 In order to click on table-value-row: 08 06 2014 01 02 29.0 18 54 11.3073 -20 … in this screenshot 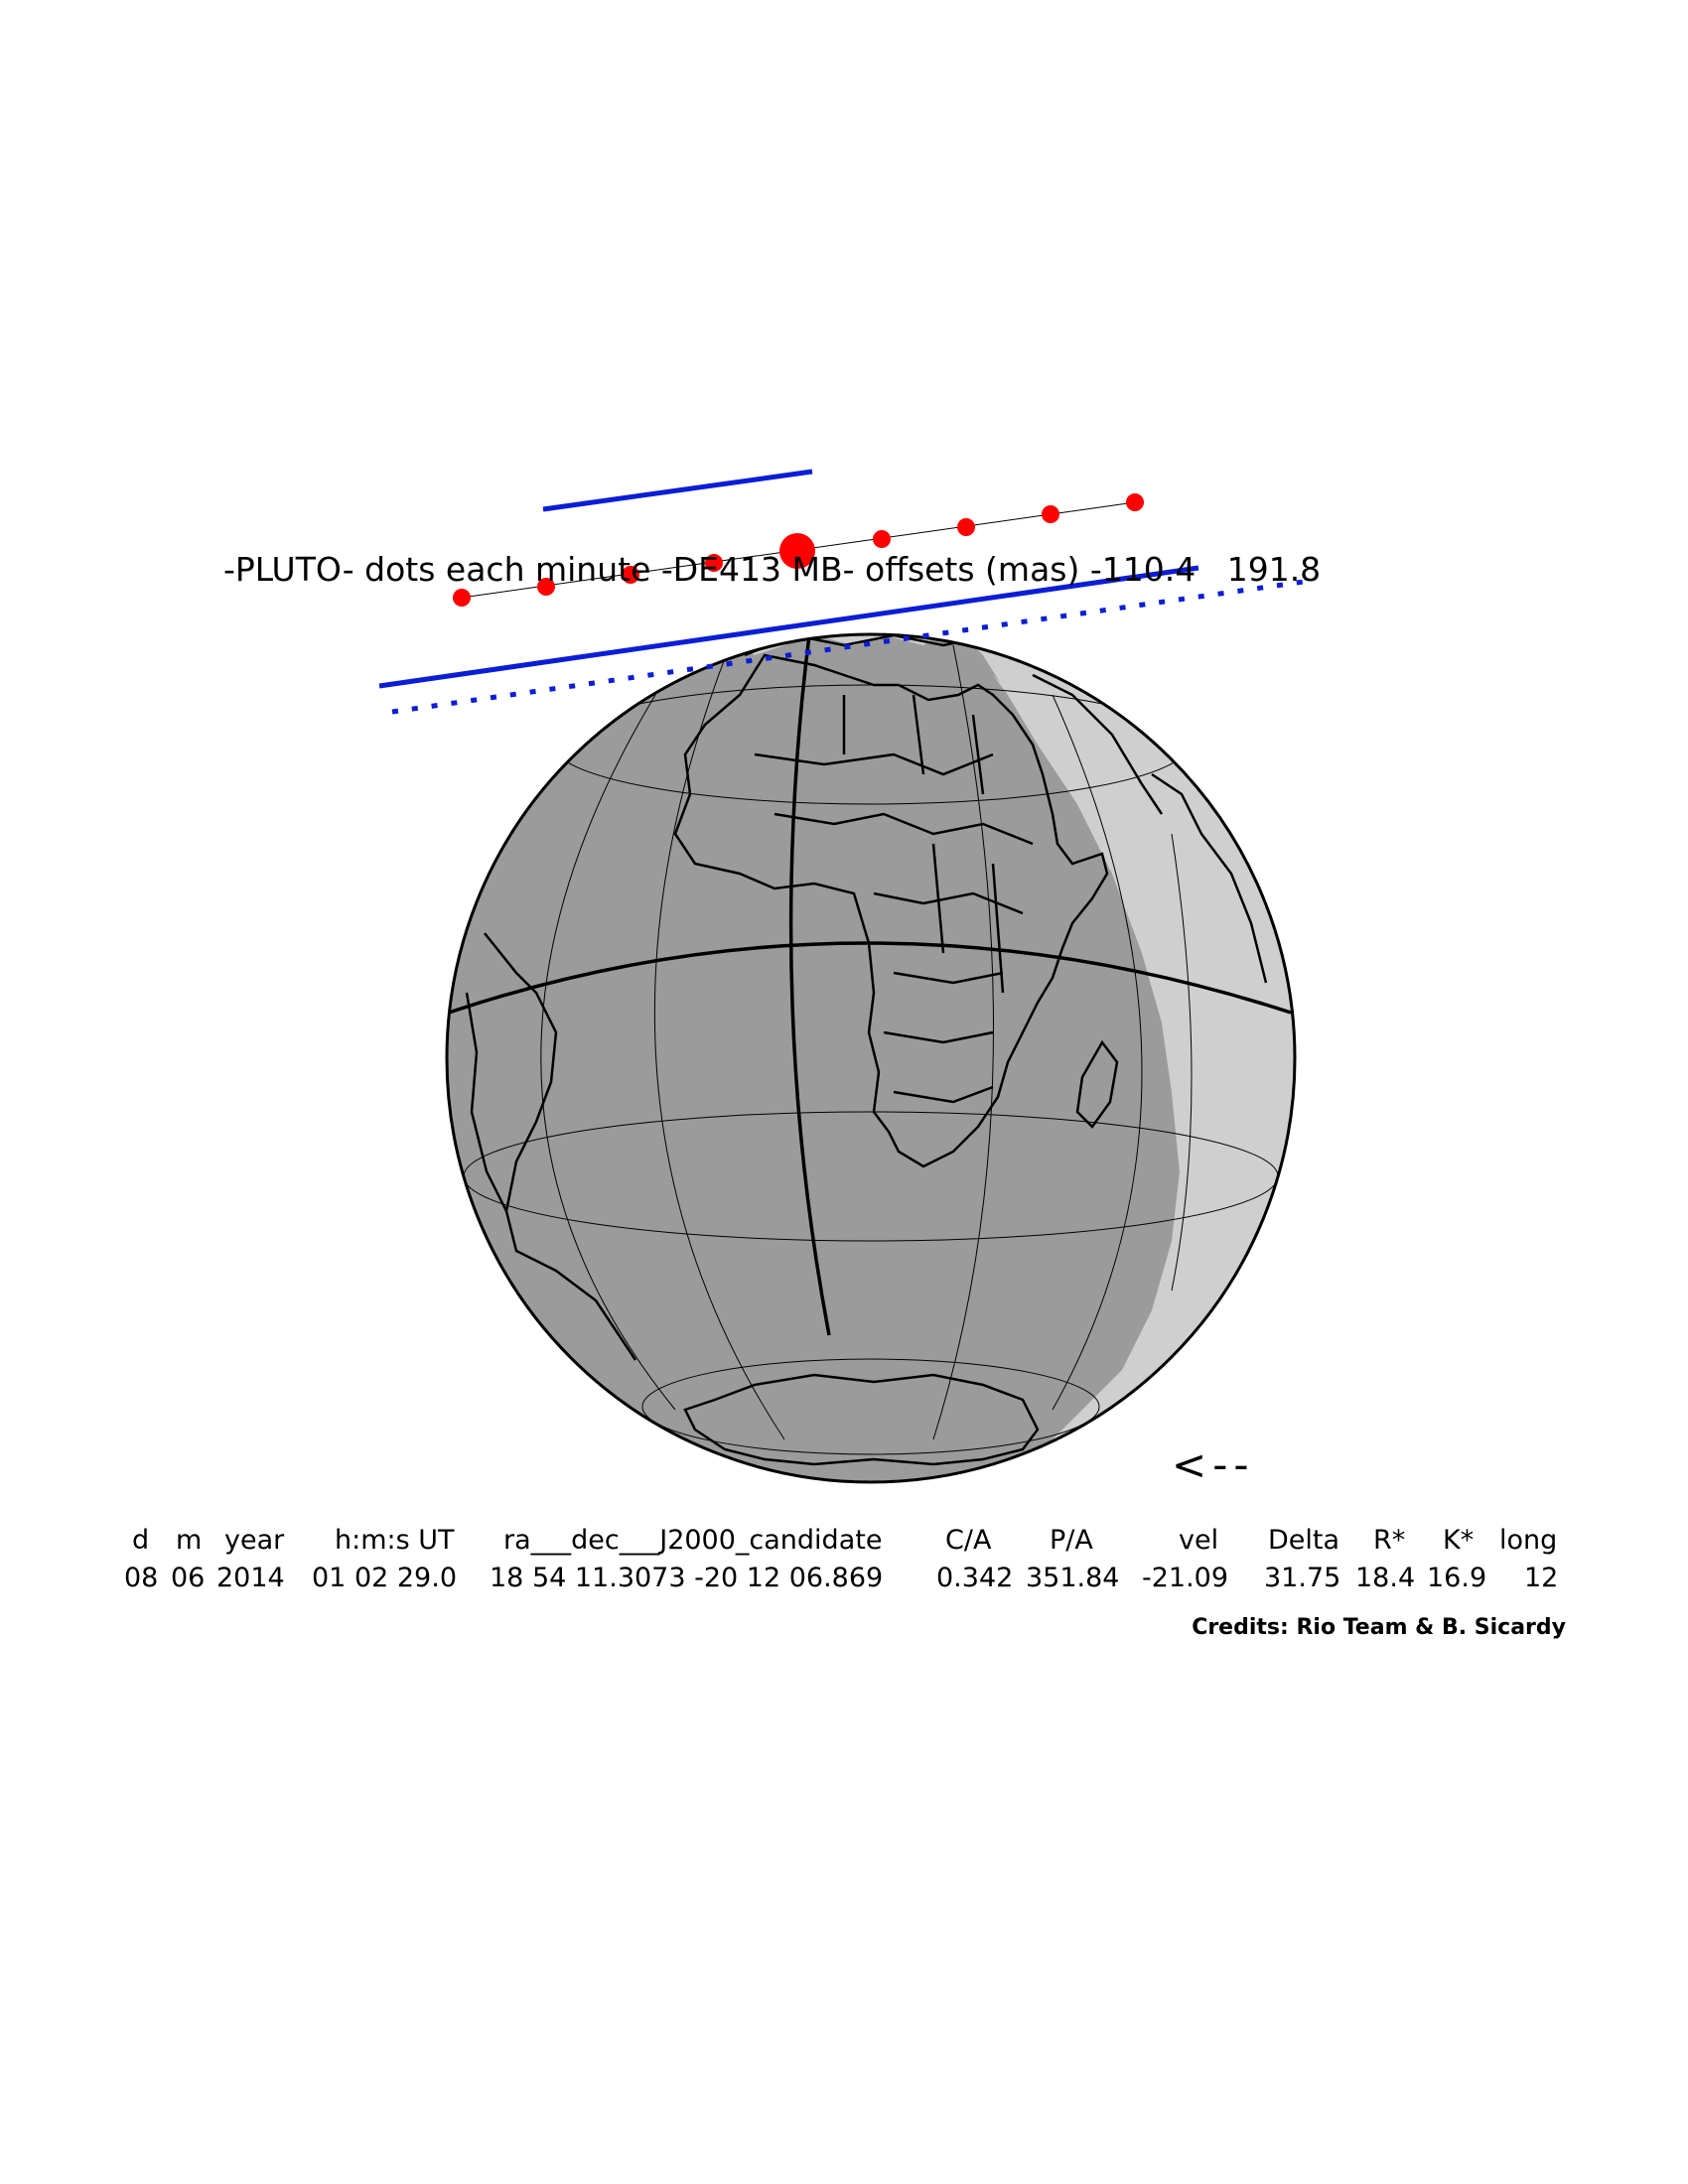, I will do `click(841, 1578)`.